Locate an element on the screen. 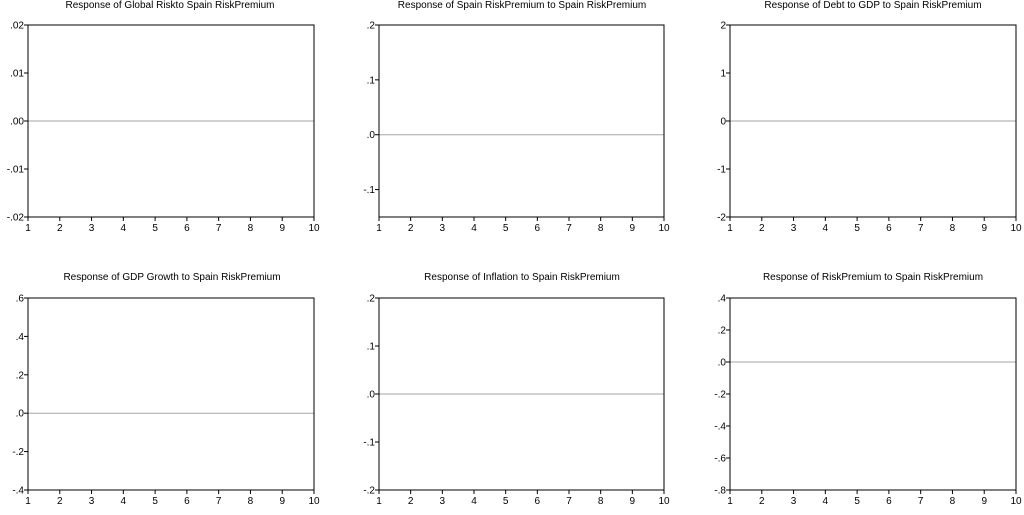 The height and width of the screenshot is (515, 1024). y-tick-label: .02 is located at coordinates (17, 26).